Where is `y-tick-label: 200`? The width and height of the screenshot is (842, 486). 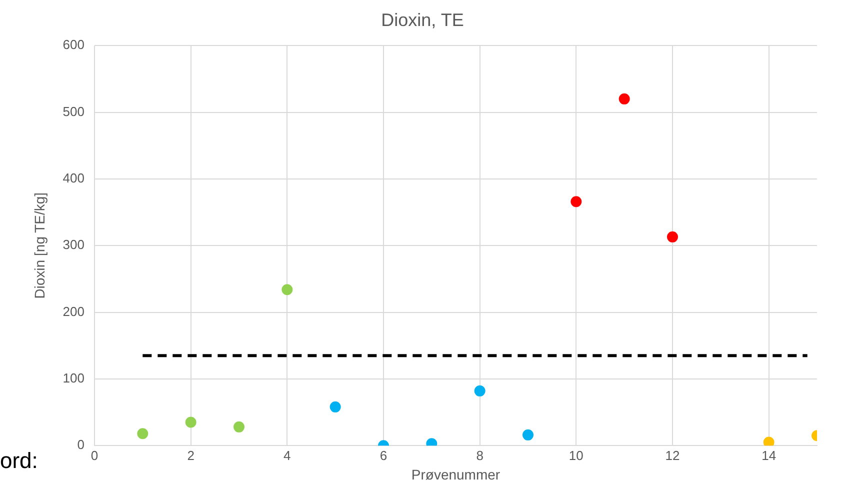 y-tick-label: 200 is located at coordinates (73, 311).